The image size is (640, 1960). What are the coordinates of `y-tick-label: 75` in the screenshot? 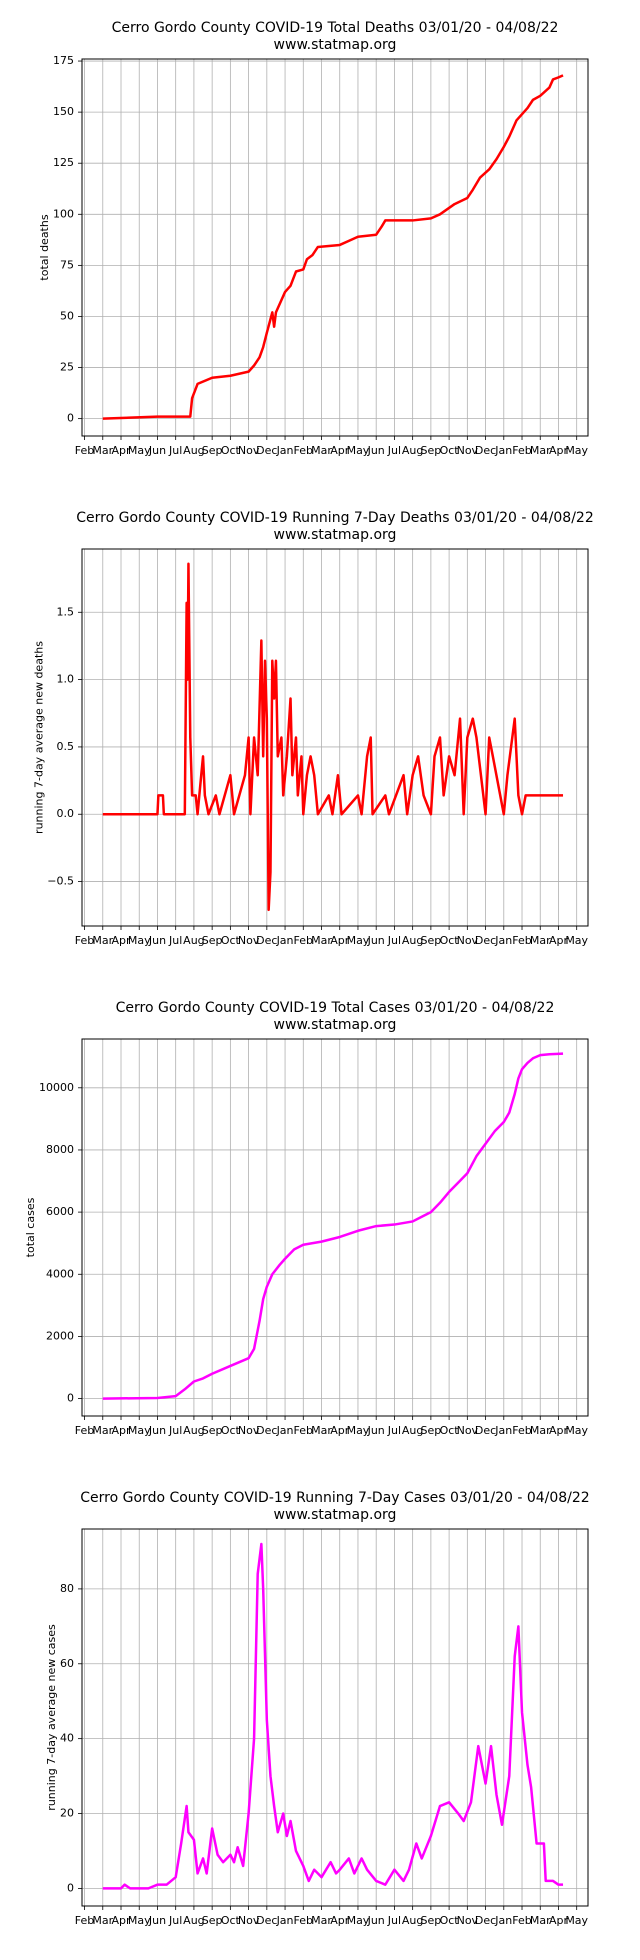 It's located at (67, 264).